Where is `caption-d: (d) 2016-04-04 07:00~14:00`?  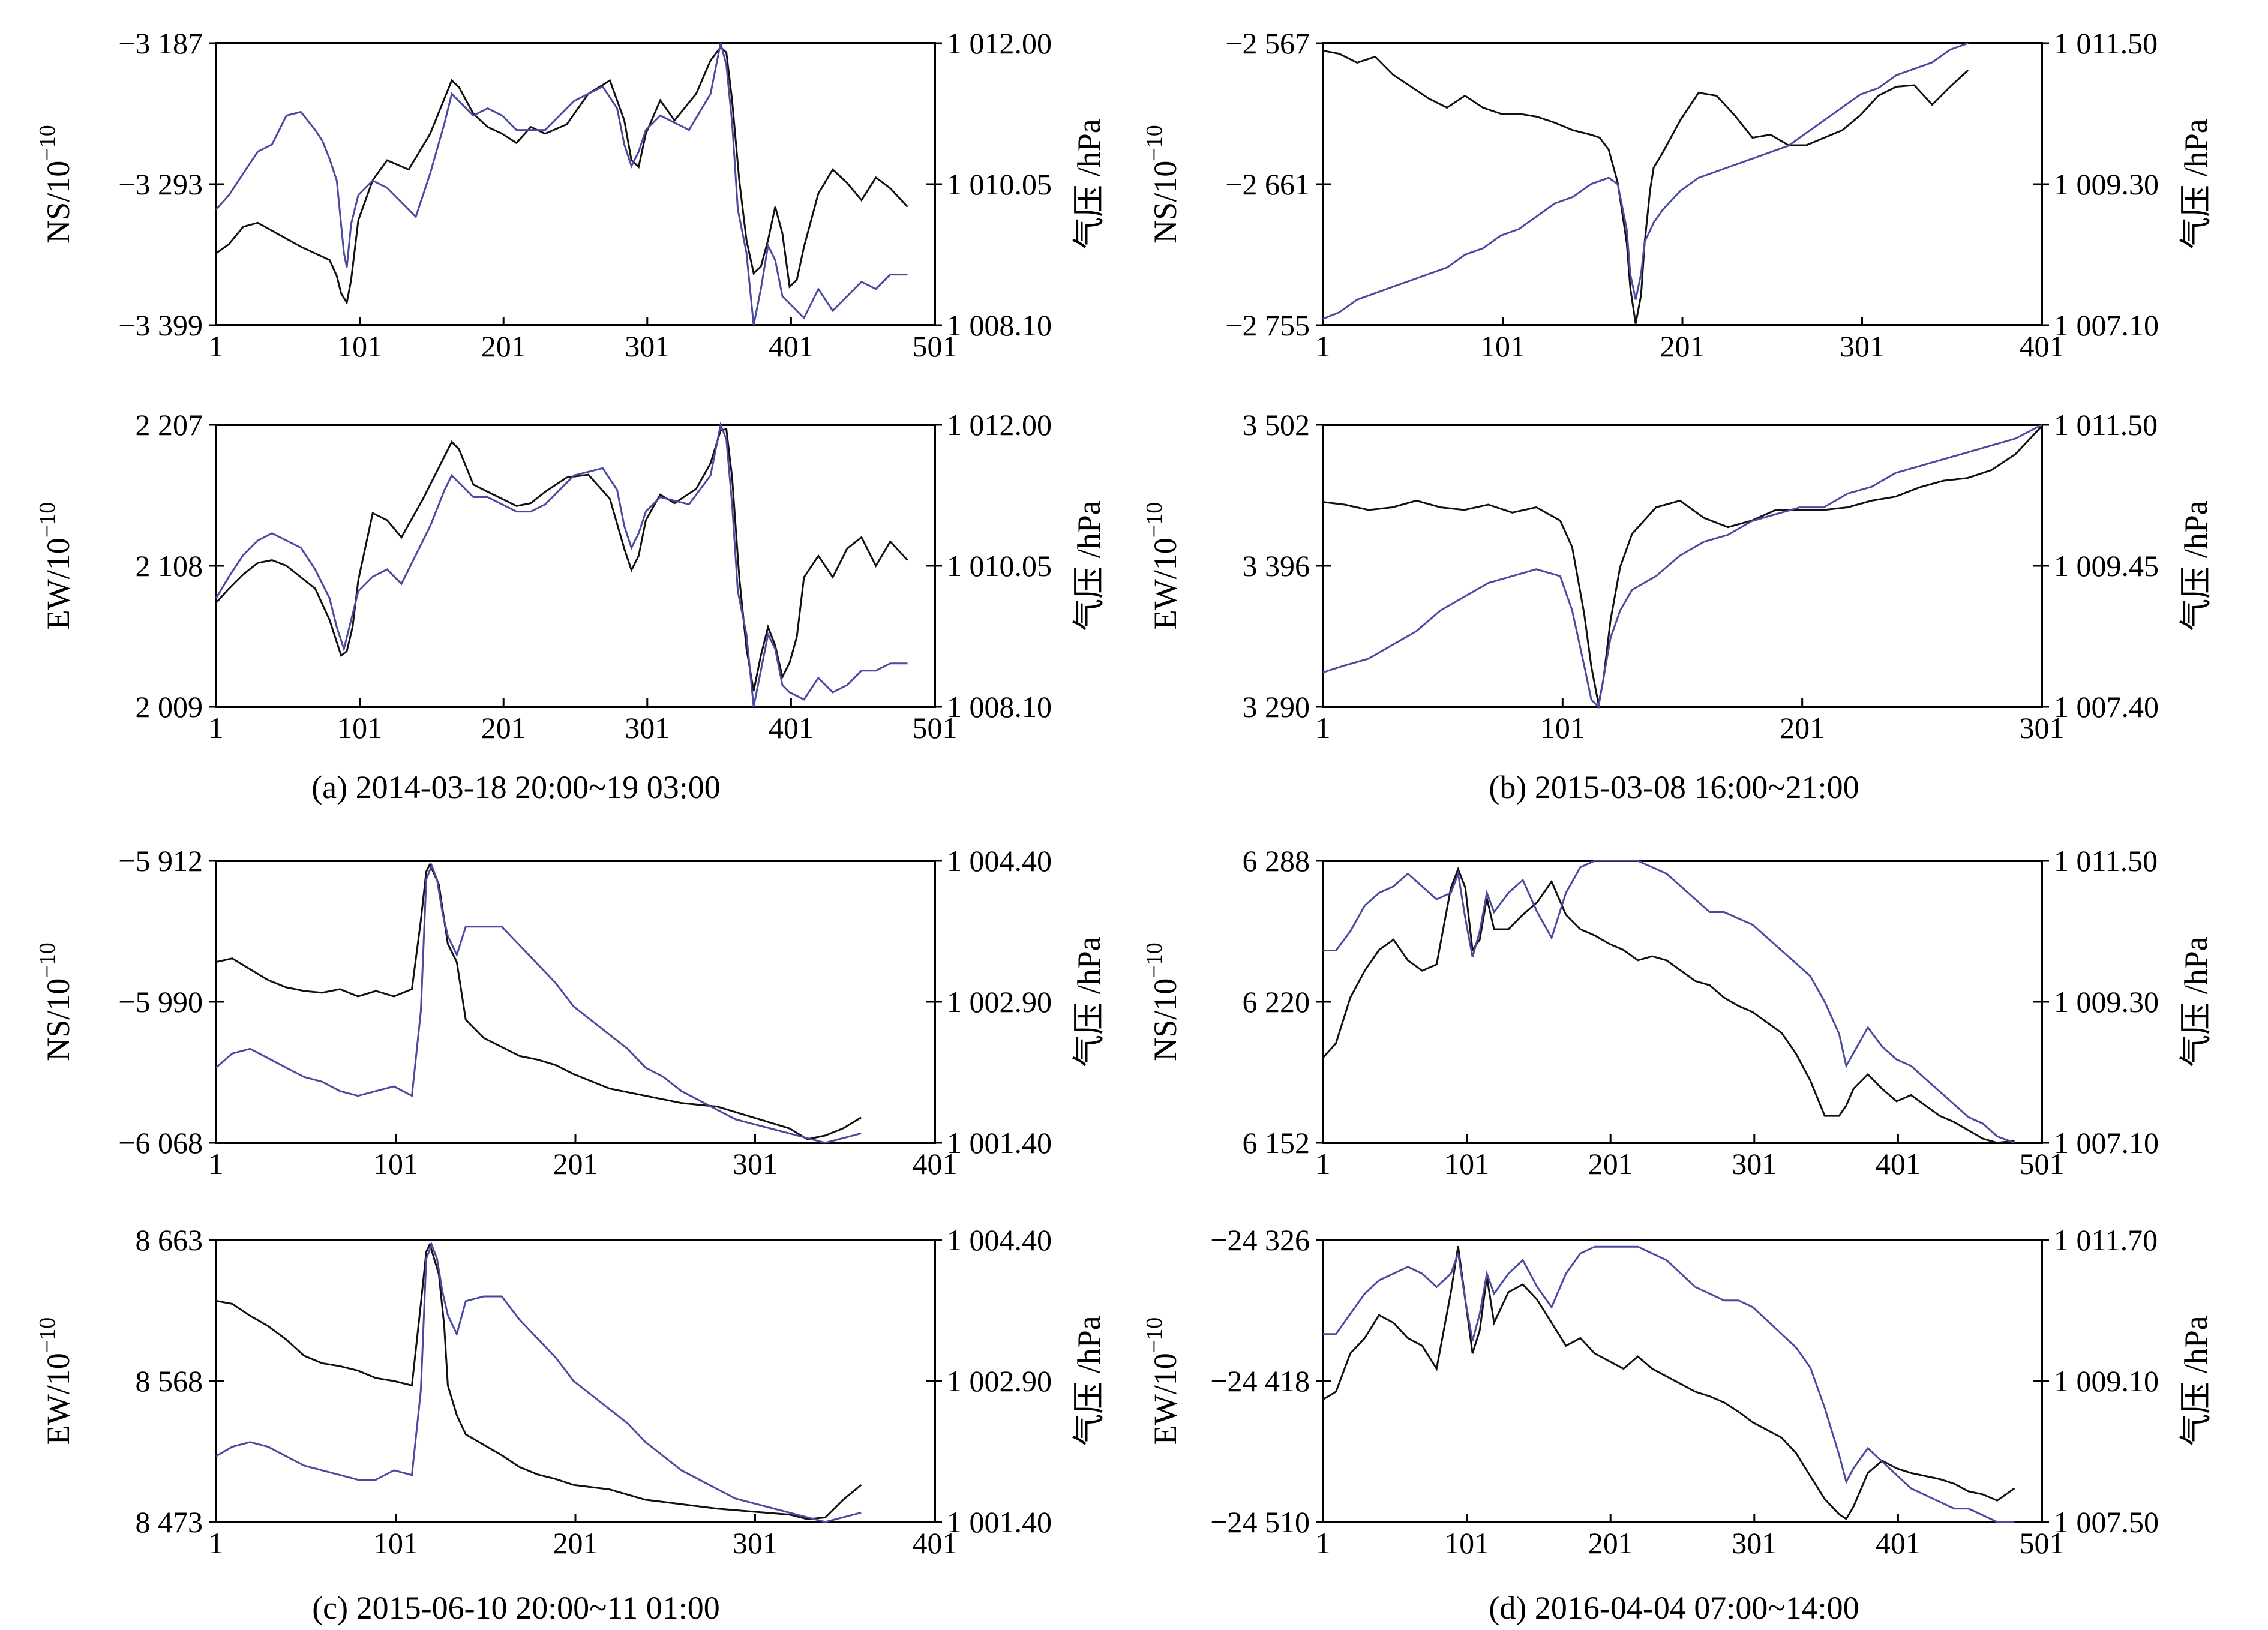 caption-d: (d) 2016-04-04 07:00~14:00 is located at coordinates (1674, 1608).